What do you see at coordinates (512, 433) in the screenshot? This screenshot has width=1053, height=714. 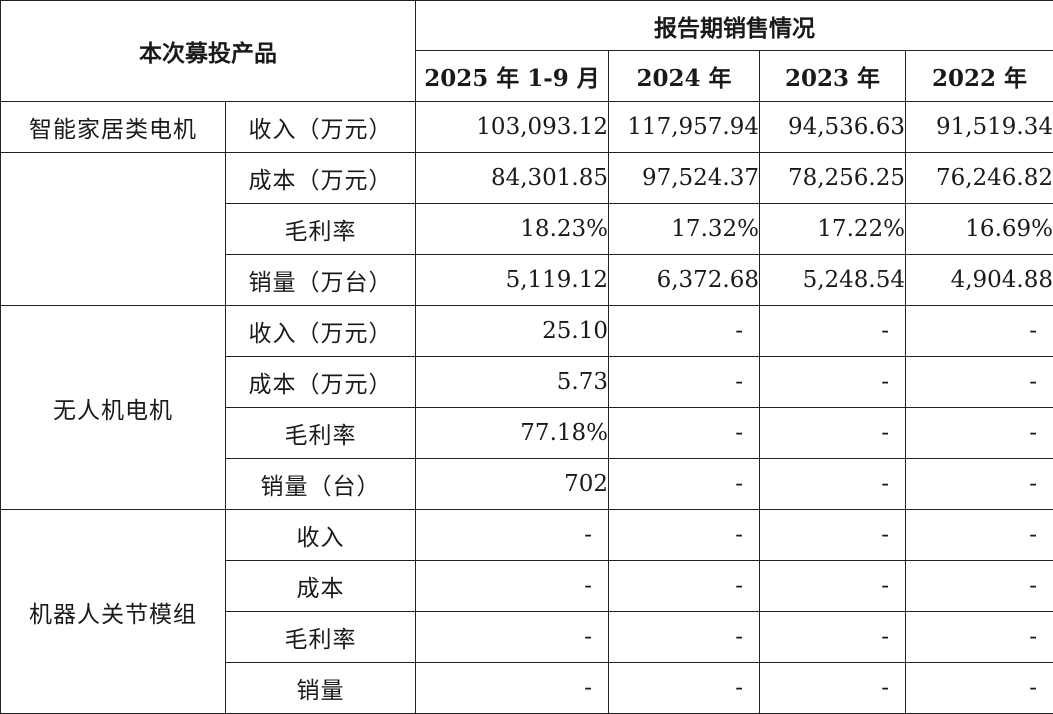 I see `value-cell: 77.18%` at bounding box center [512, 433].